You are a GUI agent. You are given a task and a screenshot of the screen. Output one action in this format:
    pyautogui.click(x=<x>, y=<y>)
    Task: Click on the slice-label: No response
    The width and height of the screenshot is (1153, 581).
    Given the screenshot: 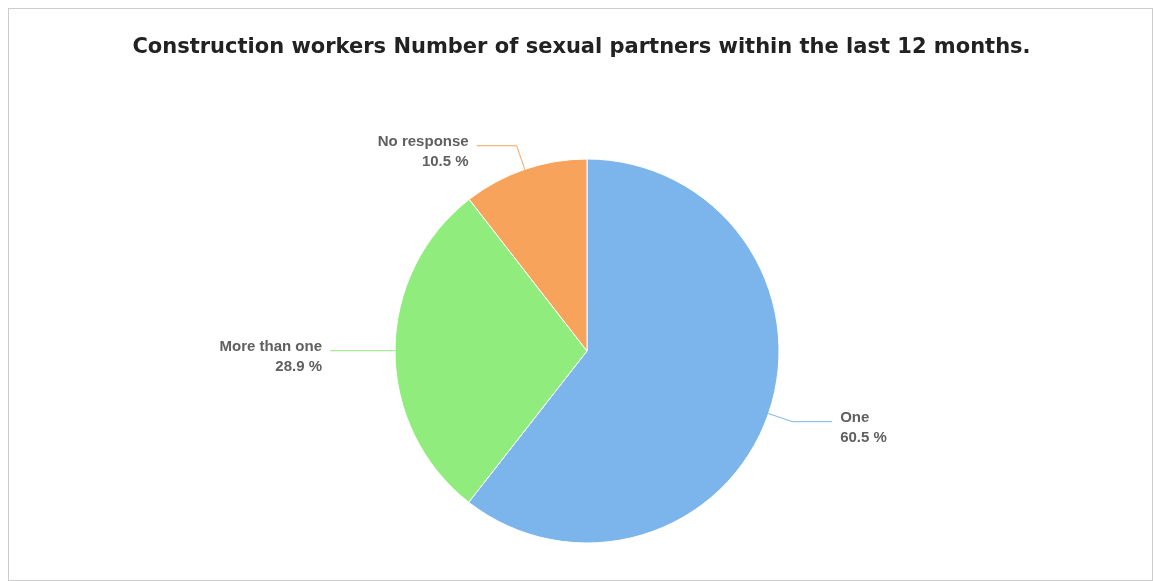 What is the action you would take?
    pyautogui.click(x=423, y=140)
    